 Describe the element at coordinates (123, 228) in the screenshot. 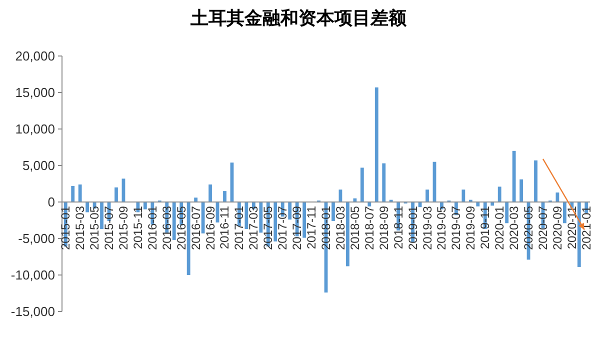

I see `x-tick-label: 2015-09` at that location.